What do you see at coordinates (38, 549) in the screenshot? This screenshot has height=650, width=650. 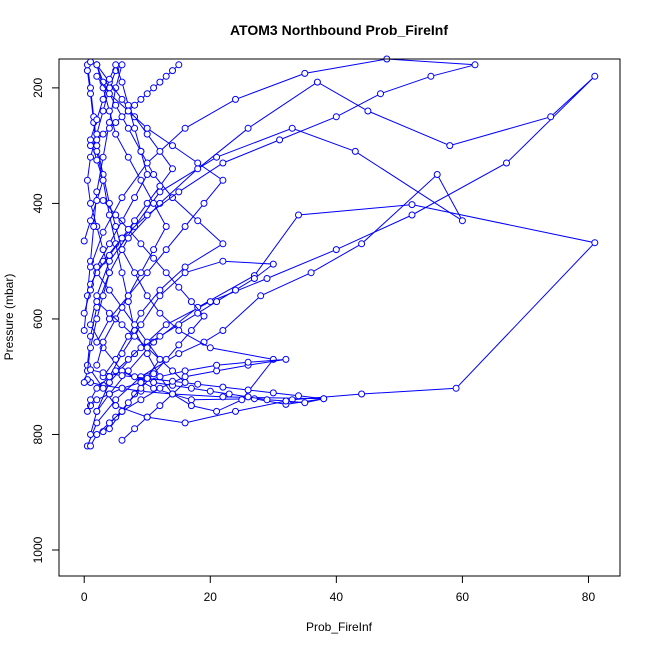 I see `y-tick-label: 1000` at bounding box center [38, 549].